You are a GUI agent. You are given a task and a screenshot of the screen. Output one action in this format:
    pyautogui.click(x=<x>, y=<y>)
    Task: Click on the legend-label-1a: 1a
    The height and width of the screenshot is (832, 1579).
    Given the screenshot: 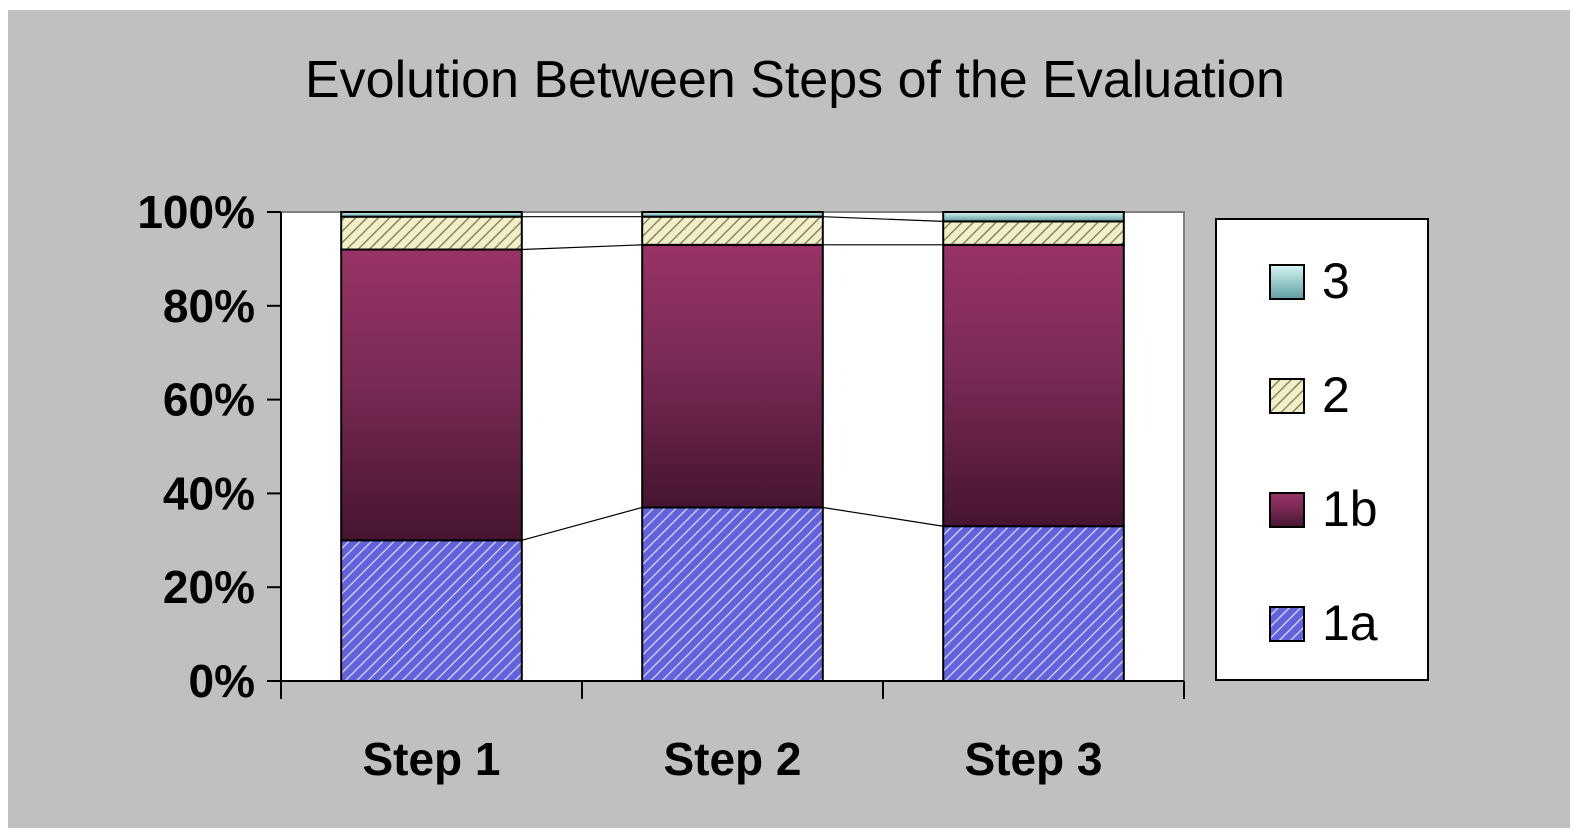 What is the action you would take?
    pyautogui.click(x=1350, y=623)
    